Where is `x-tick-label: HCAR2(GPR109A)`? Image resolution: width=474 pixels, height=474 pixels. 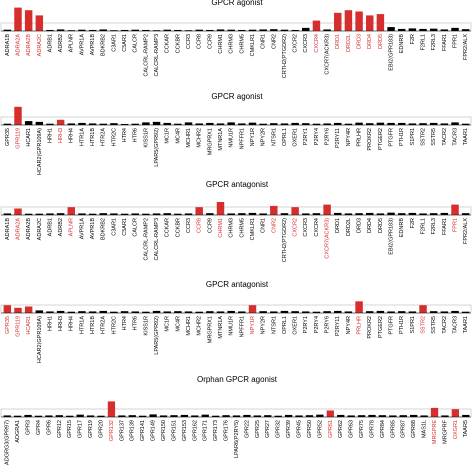
x-tick-label: HCAR2(GPR109A) is located at coordinates (40, 151).